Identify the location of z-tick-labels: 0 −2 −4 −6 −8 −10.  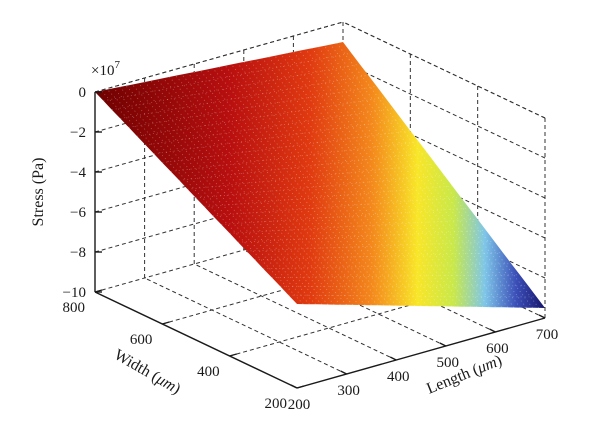
(75, 193).